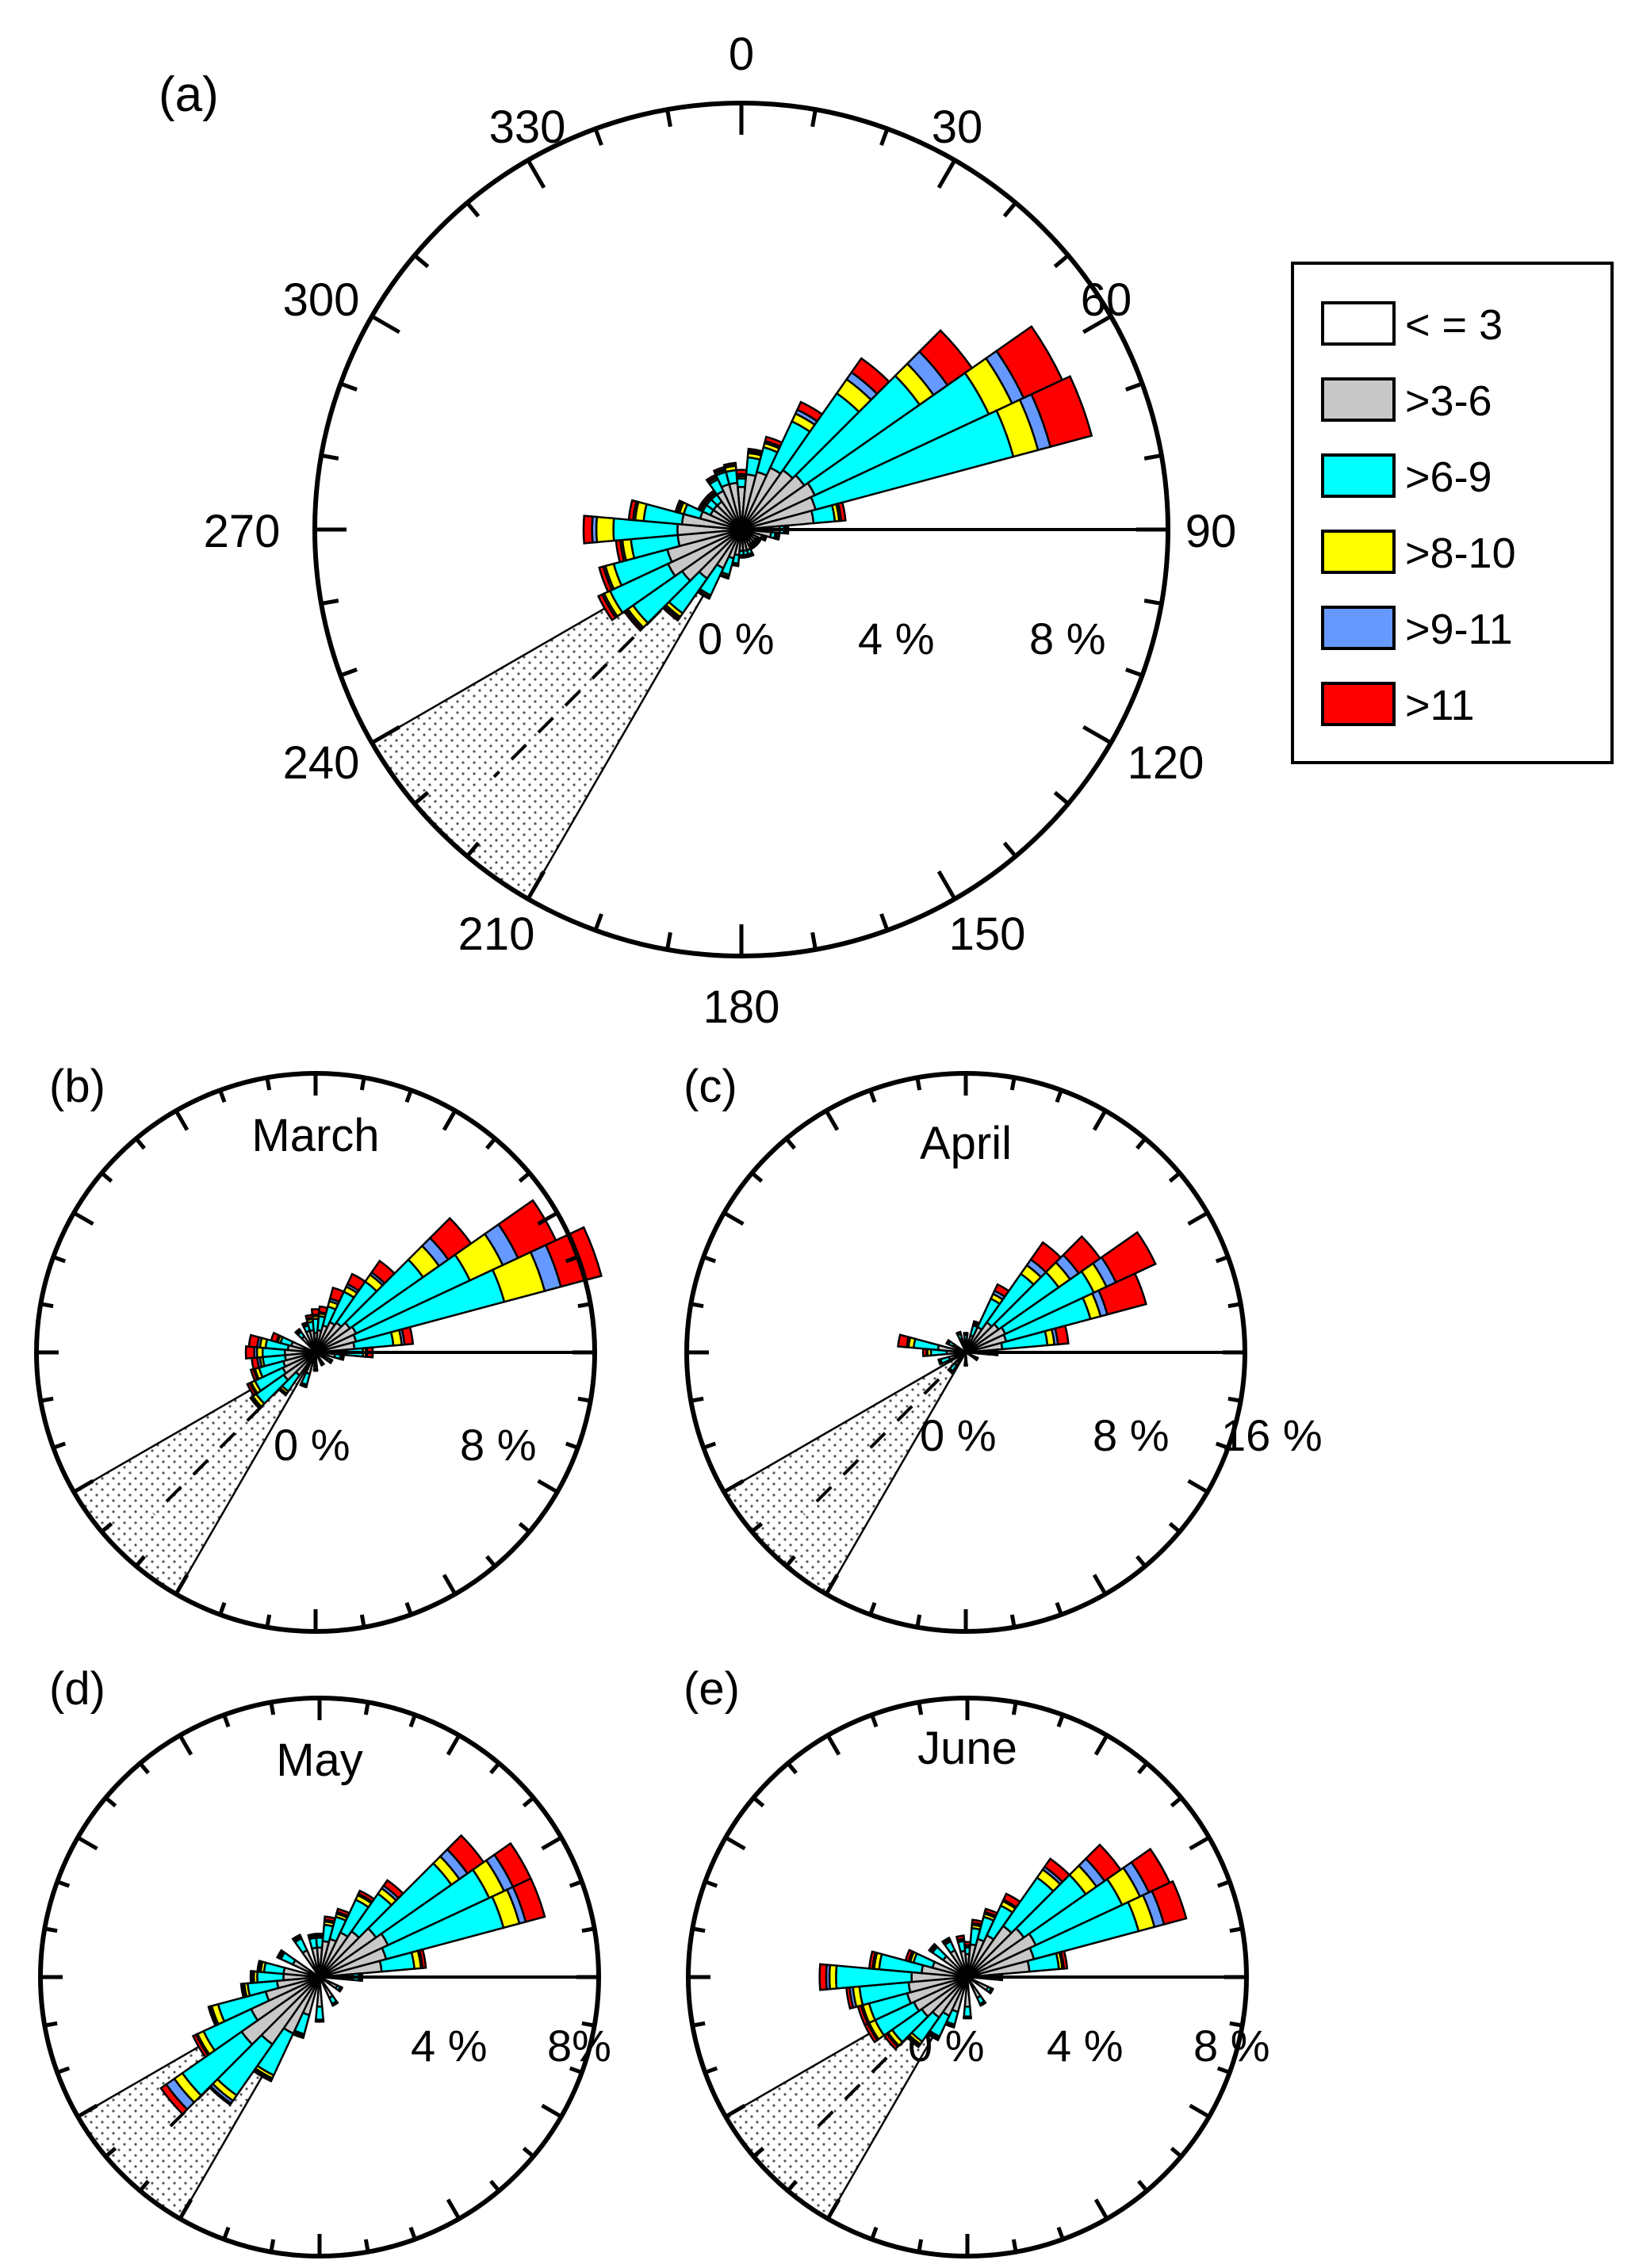 The image size is (1639, 2268). I want to click on sector-bisector, so click(884, 1434).